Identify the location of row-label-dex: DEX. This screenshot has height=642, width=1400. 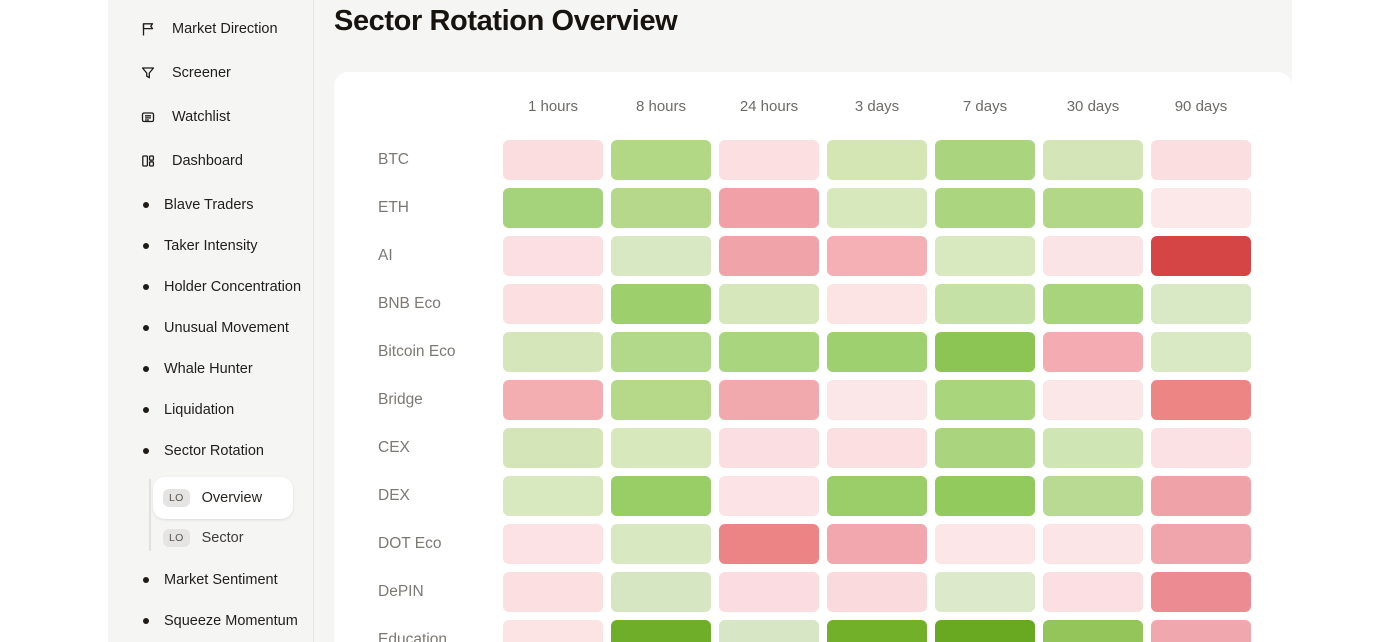
(394, 495).